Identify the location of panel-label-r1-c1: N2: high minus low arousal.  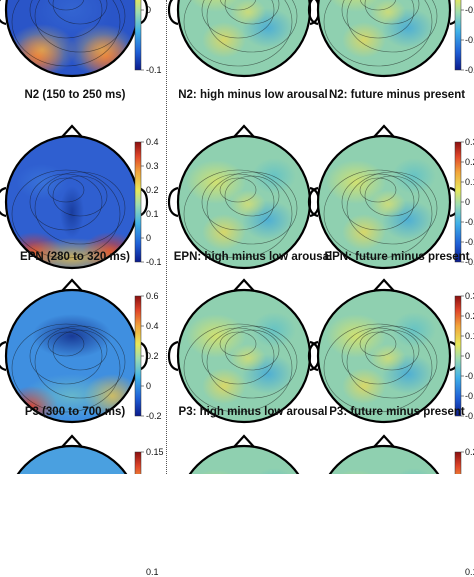
(253, 95).